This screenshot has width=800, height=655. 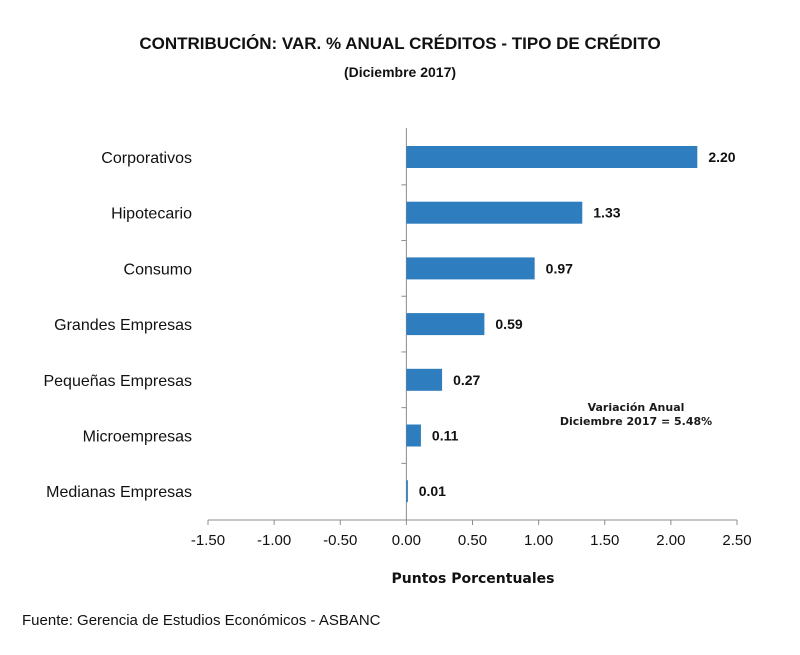 What do you see at coordinates (559, 268) in the screenshot?
I see `data-label: 0.97` at bounding box center [559, 268].